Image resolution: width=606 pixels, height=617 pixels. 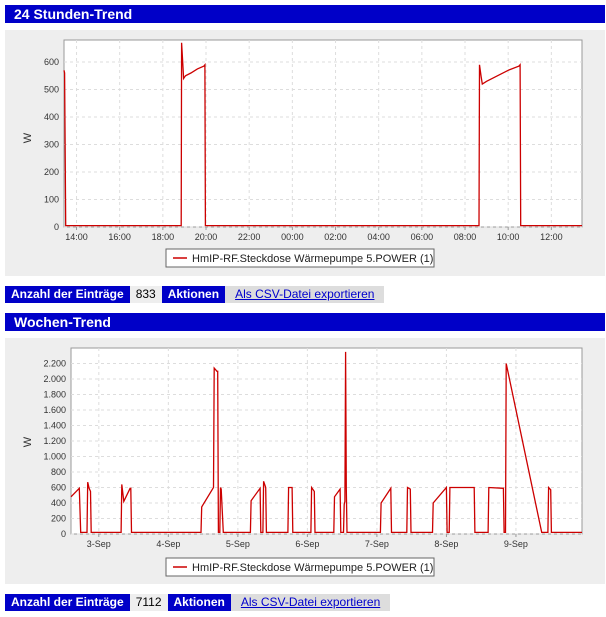 I want to click on week-entries-value: 7112, so click(x=148, y=602).